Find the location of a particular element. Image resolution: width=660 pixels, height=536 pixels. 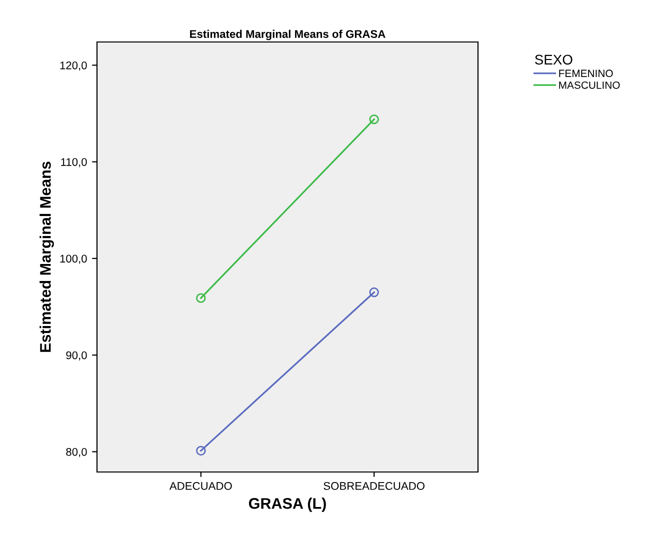

legend-label: FEMENINO is located at coordinates (586, 74).